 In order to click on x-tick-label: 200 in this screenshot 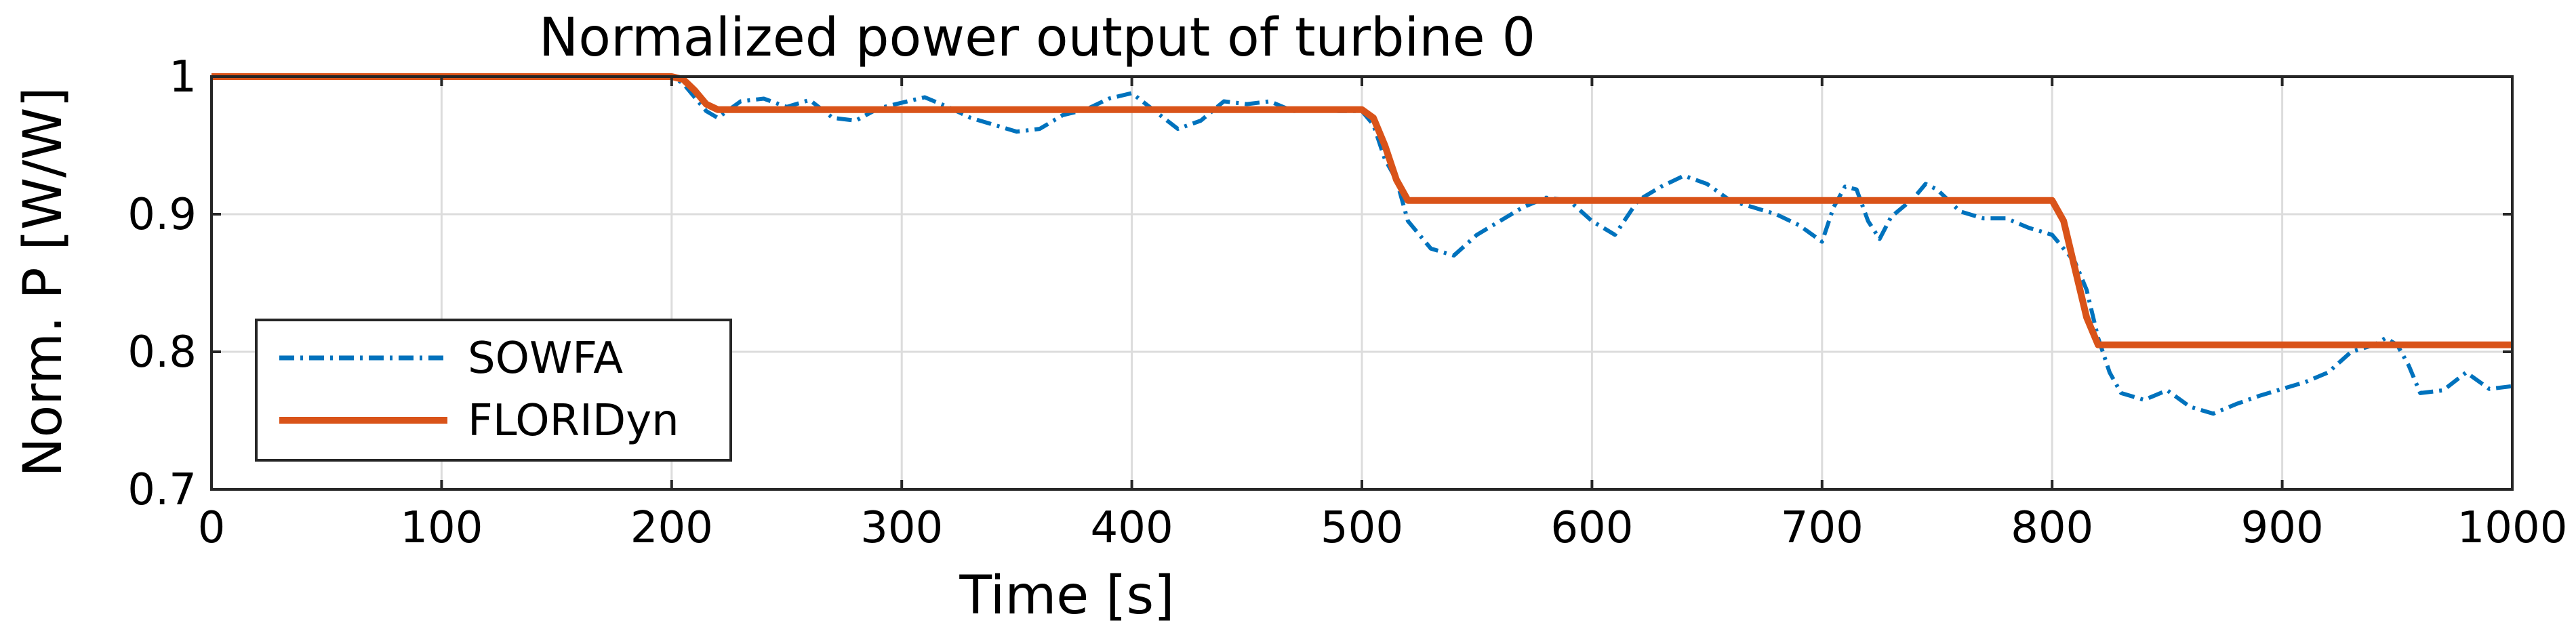, I will do `click(671, 528)`.